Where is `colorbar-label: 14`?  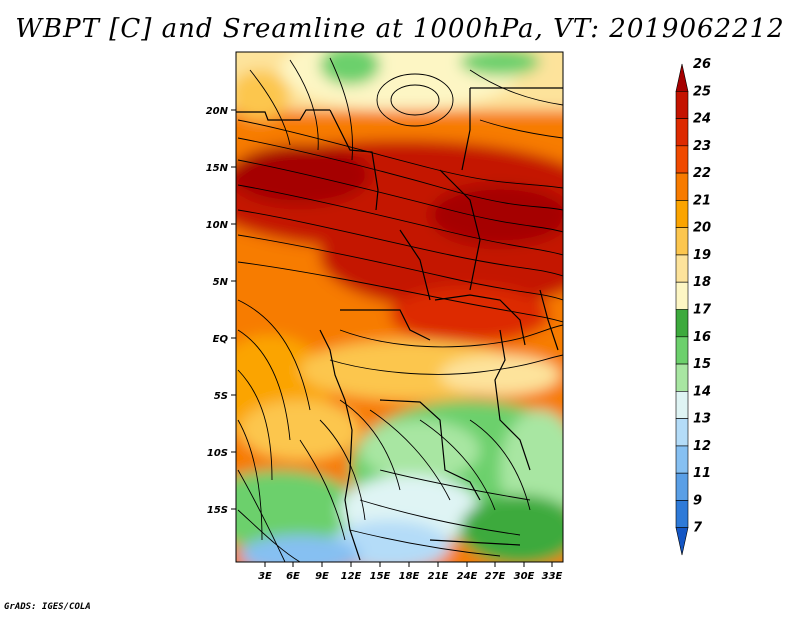 colorbar-label: 14 is located at coordinates (702, 391).